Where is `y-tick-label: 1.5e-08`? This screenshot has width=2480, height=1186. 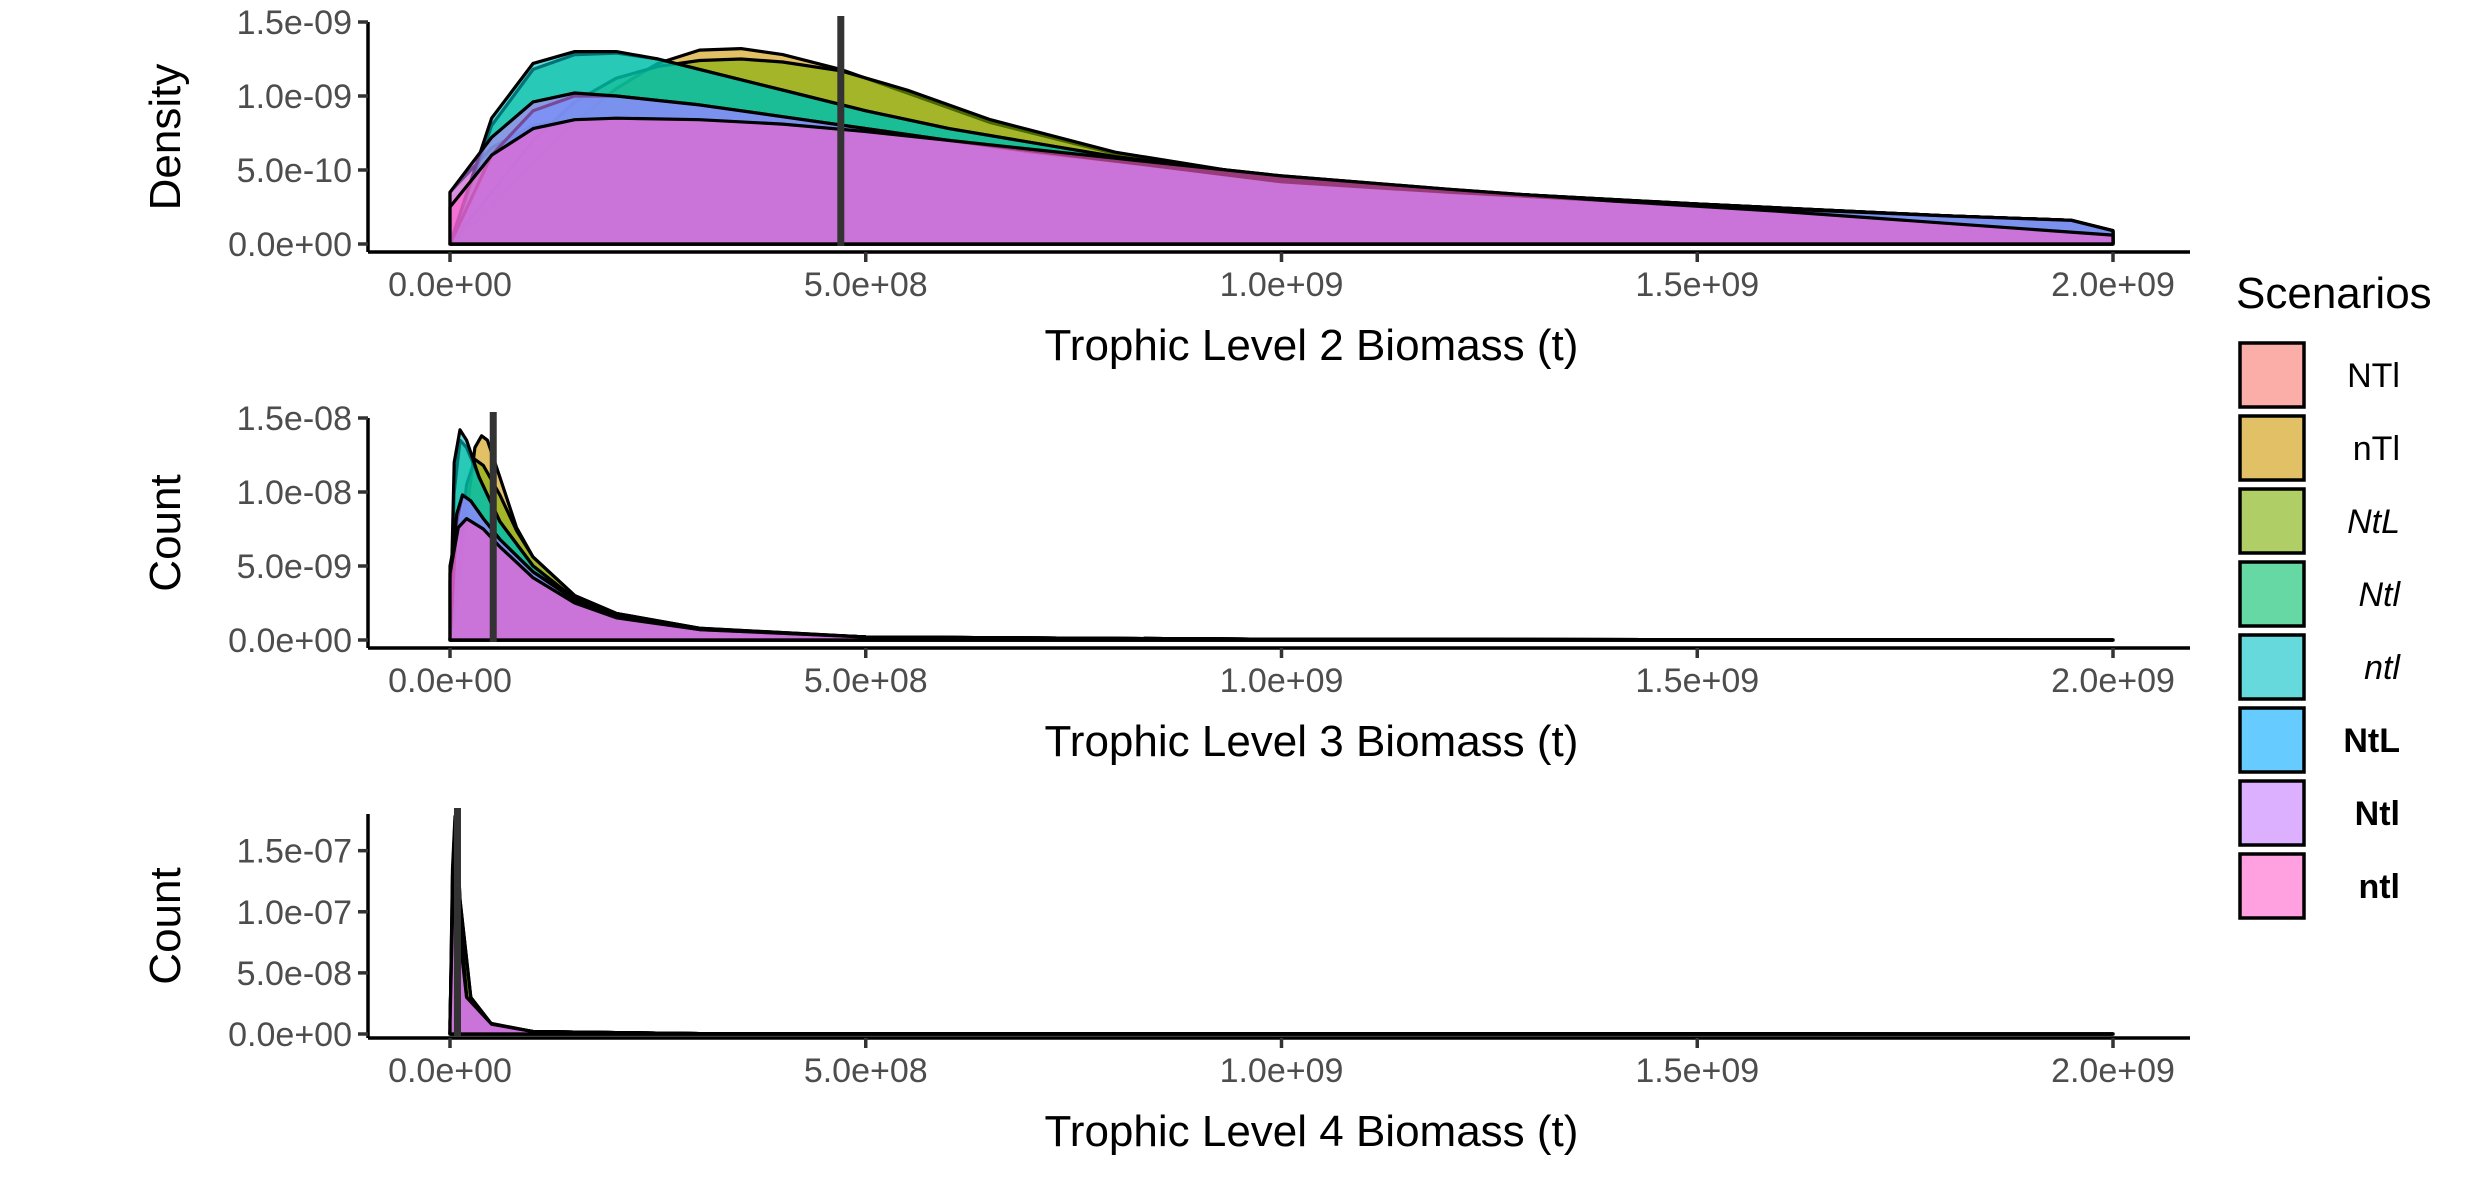 y-tick-label: 1.5e-08 is located at coordinates (294, 419).